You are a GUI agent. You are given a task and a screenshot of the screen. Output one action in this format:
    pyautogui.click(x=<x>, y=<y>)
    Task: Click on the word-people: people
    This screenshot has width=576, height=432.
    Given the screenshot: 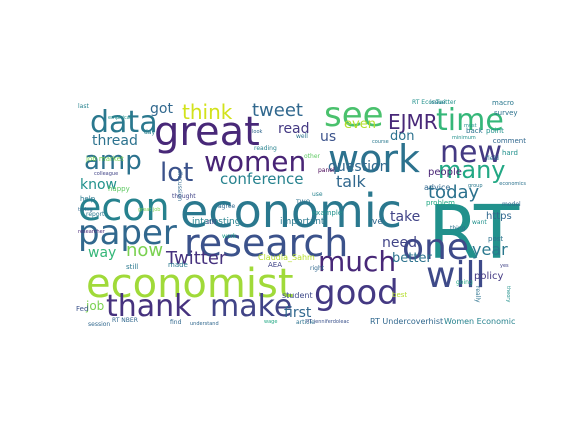 What is the action you would take?
    pyautogui.click(x=445, y=172)
    